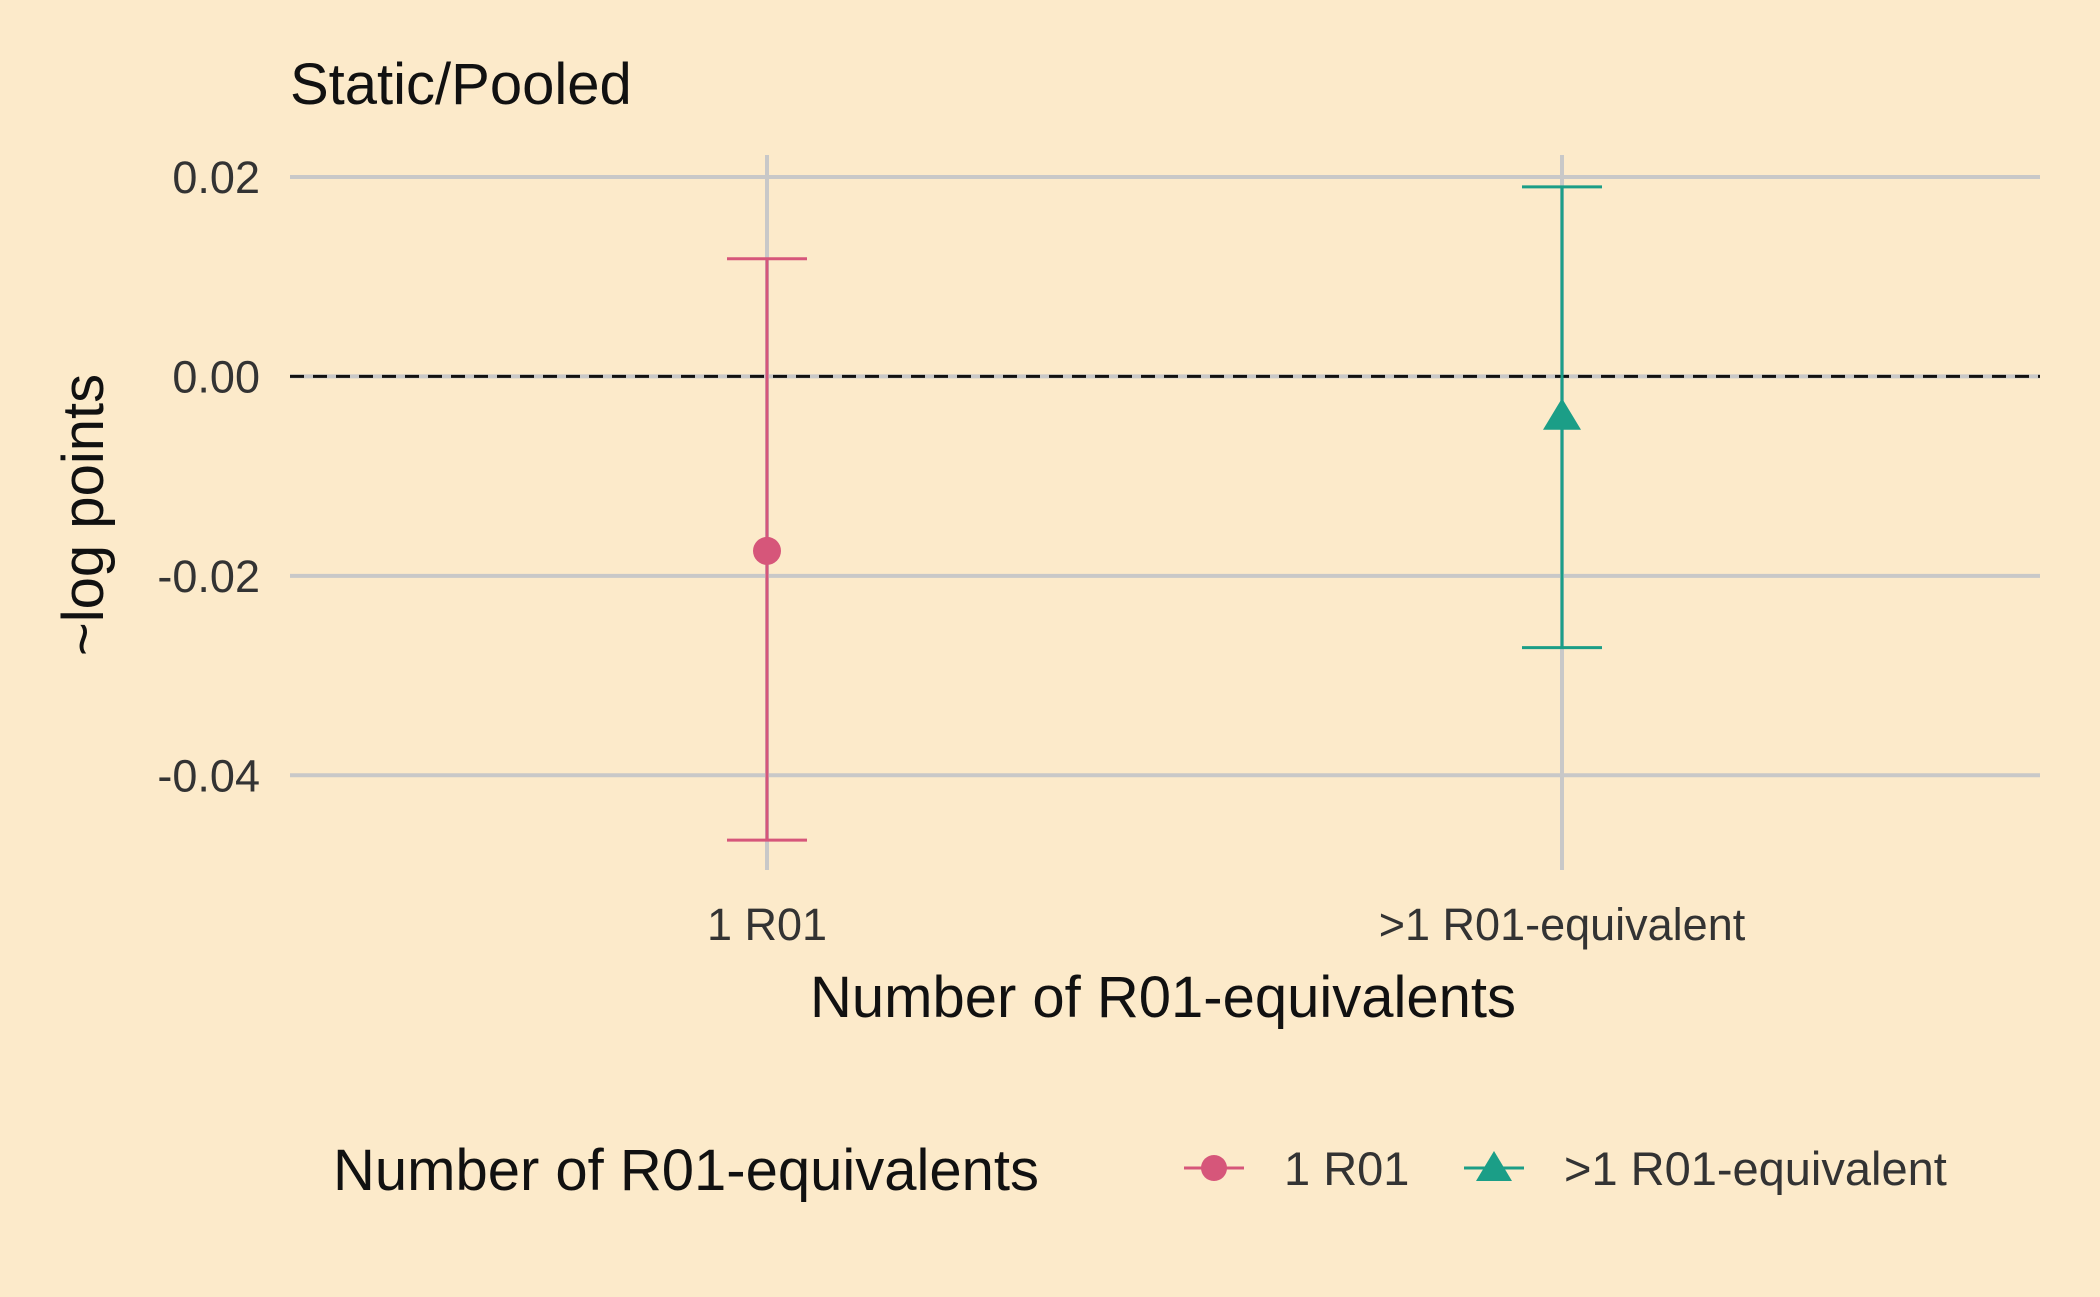 This screenshot has height=1297, width=2100. What do you see at coordinates (216, 177) in the screenshot?
I see `y-tick-label: 0.02` at bounding box center [216, 177].